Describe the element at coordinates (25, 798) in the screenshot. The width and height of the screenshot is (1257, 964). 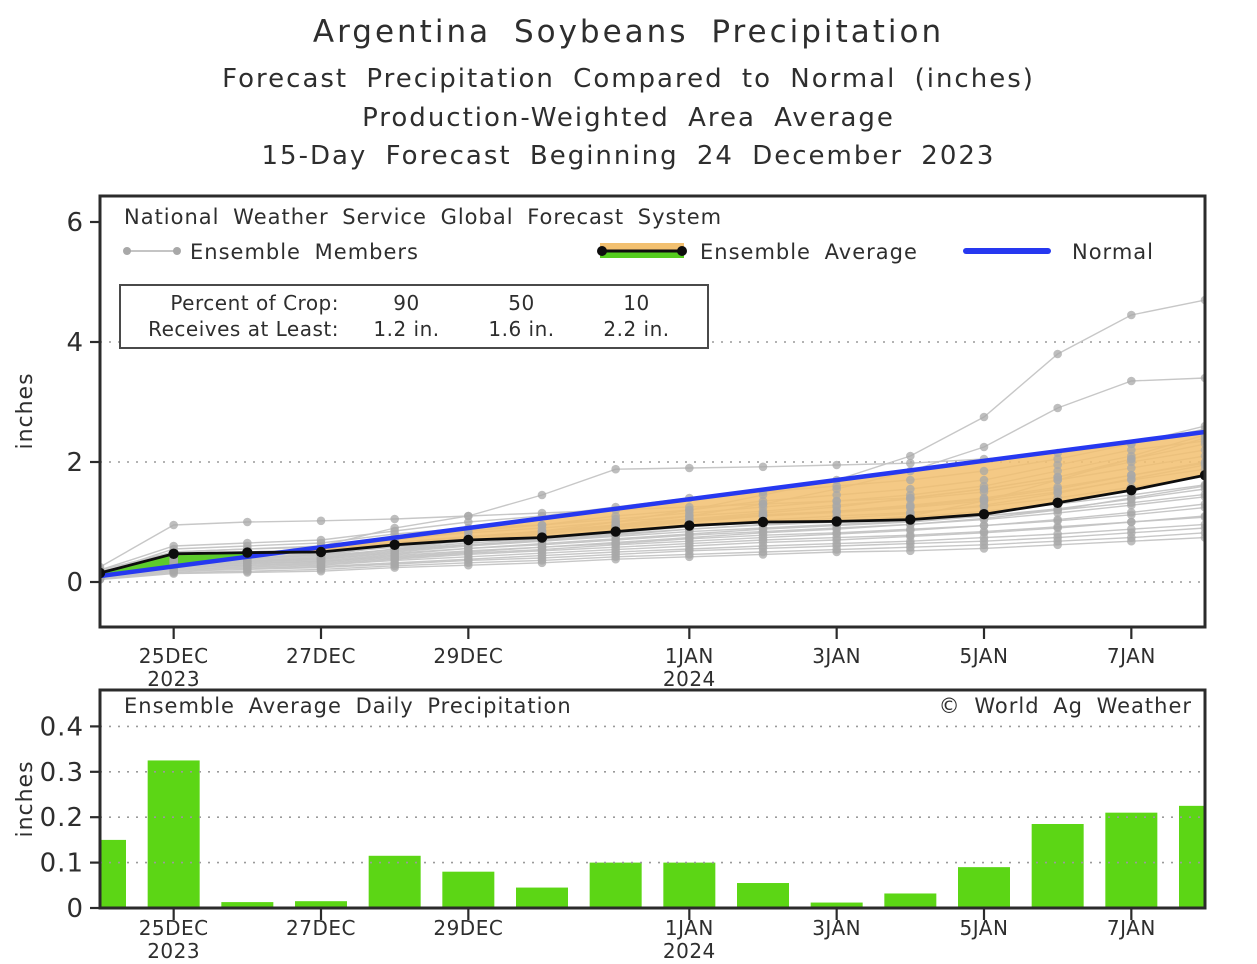
I see `bottom-y-axis-title: inches` at that location.